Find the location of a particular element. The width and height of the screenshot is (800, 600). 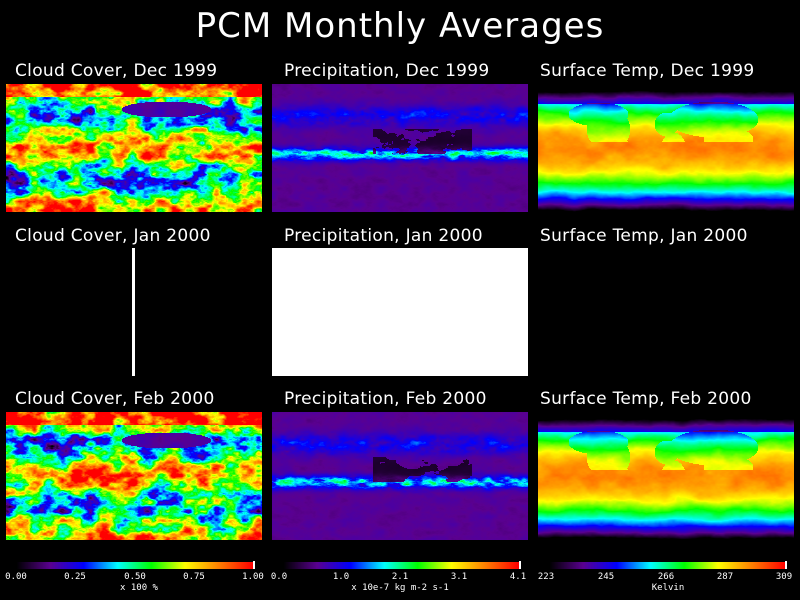

colorbar-surface-temp is located at coordinates (667, 565).